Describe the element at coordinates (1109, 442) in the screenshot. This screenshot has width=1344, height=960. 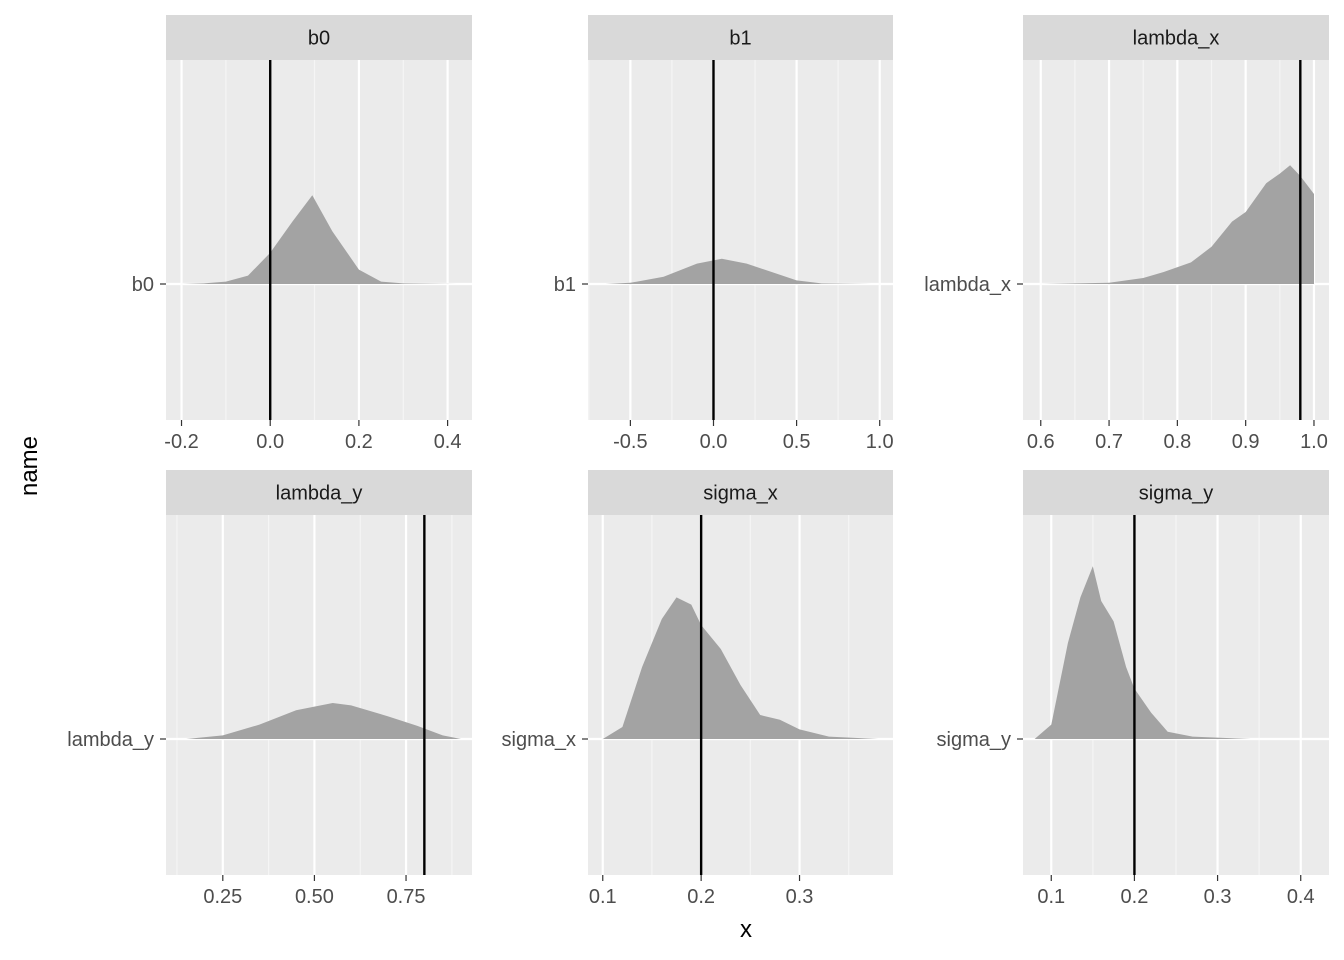
I see `x-tick-label: 0.7` at that location.